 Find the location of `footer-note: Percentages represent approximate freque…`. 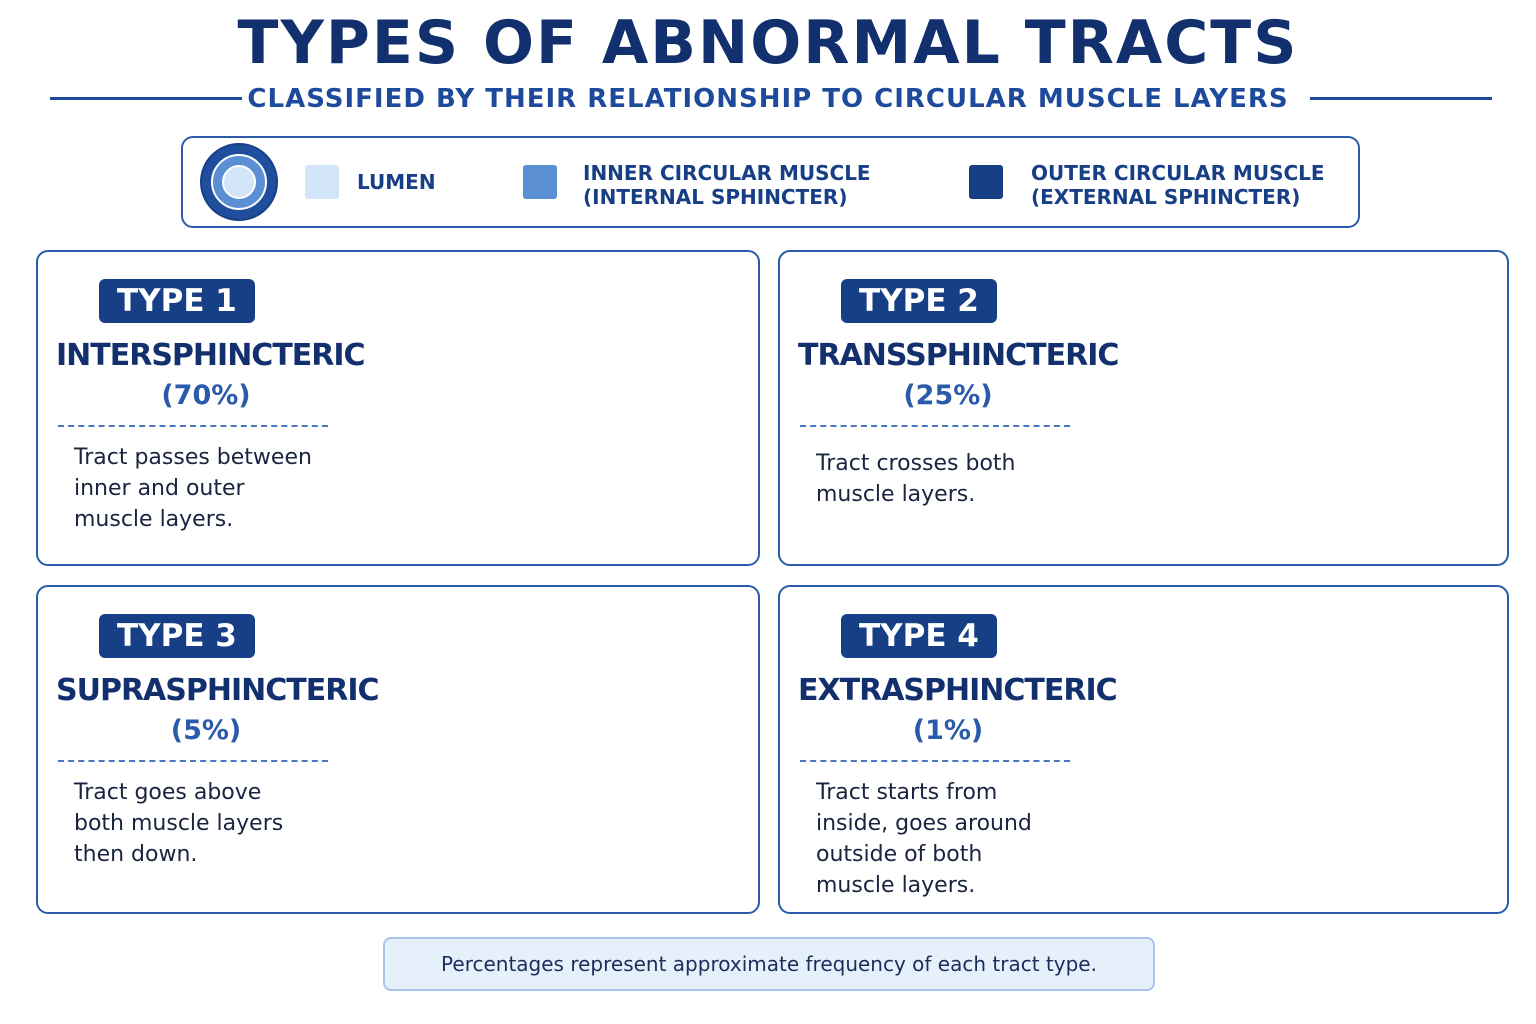

footer-note: Percentages represent approximate freque… is located at coordinates (769, 964).